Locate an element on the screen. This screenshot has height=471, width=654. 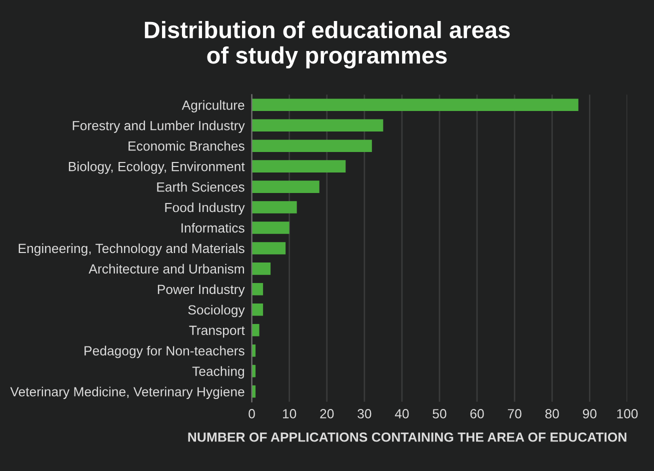
y-tick-label: Power Industry is located at coordinates (201, 290).